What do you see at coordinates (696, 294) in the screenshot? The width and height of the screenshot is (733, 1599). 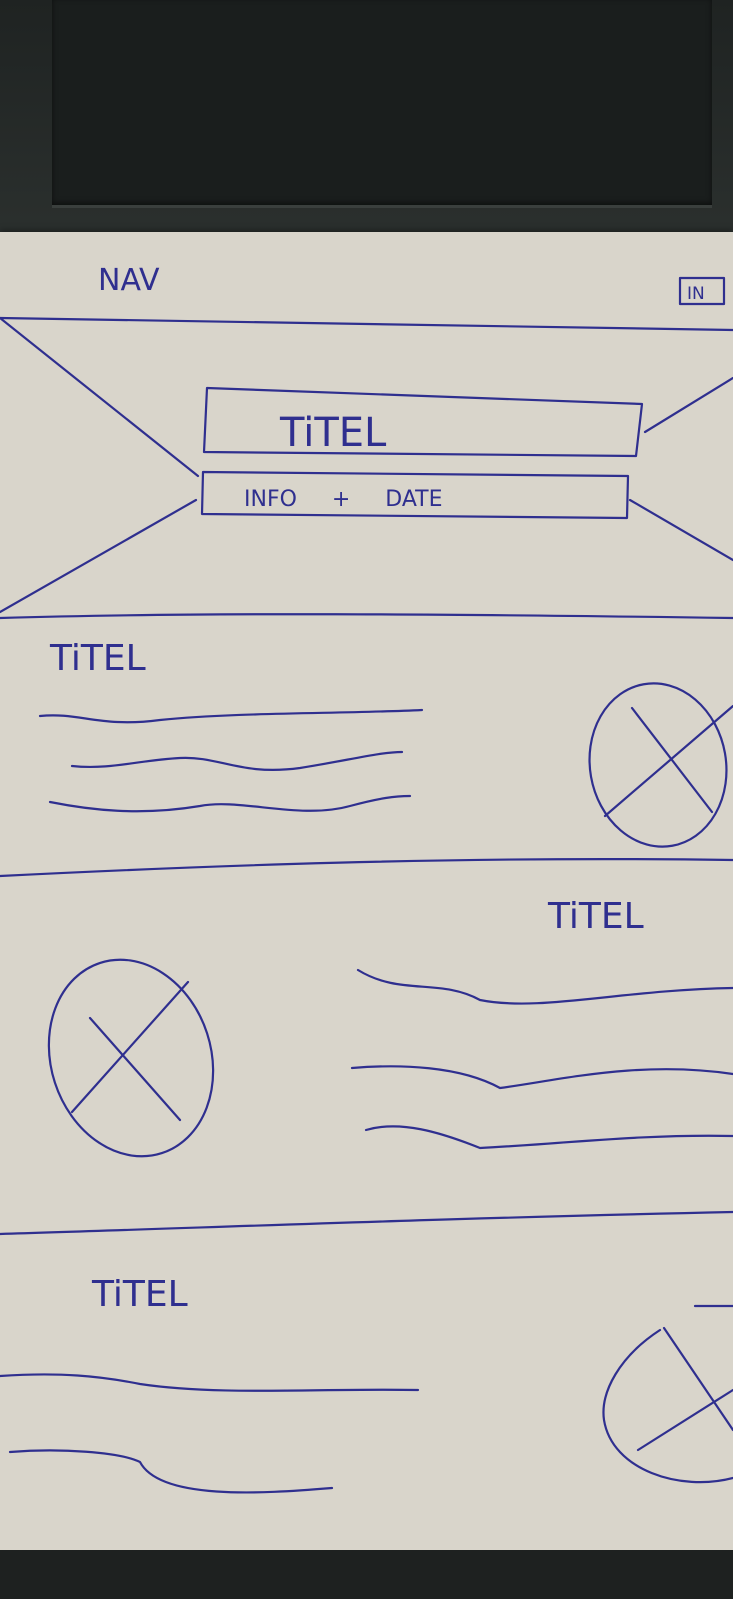 I see `nav-button-label: IN` at bounding box center [696, 294].